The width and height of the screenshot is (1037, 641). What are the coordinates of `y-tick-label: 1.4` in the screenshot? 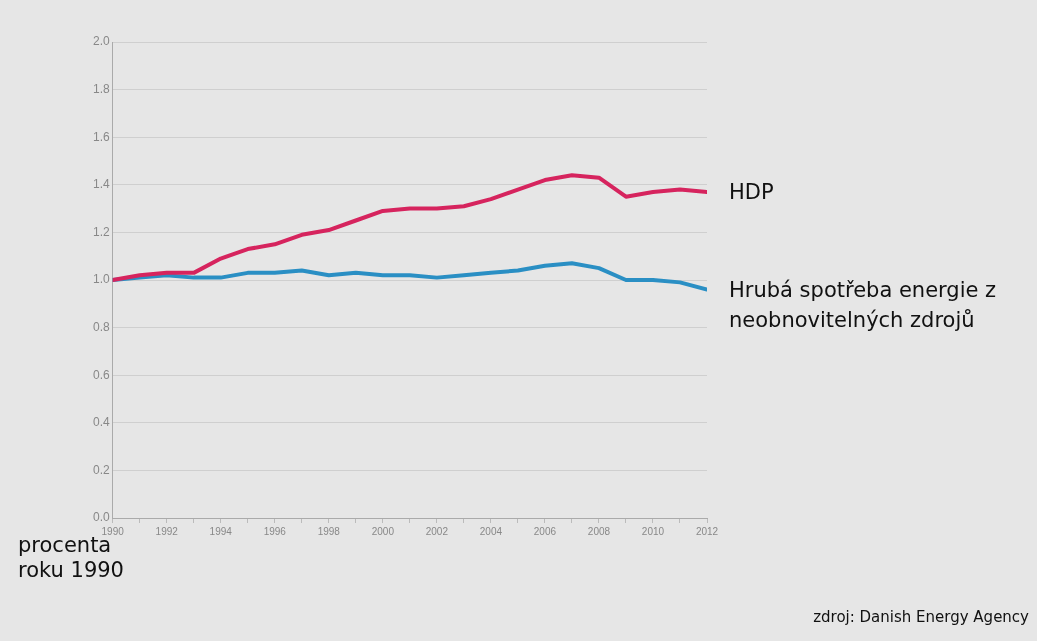 It's located at (101, 184).